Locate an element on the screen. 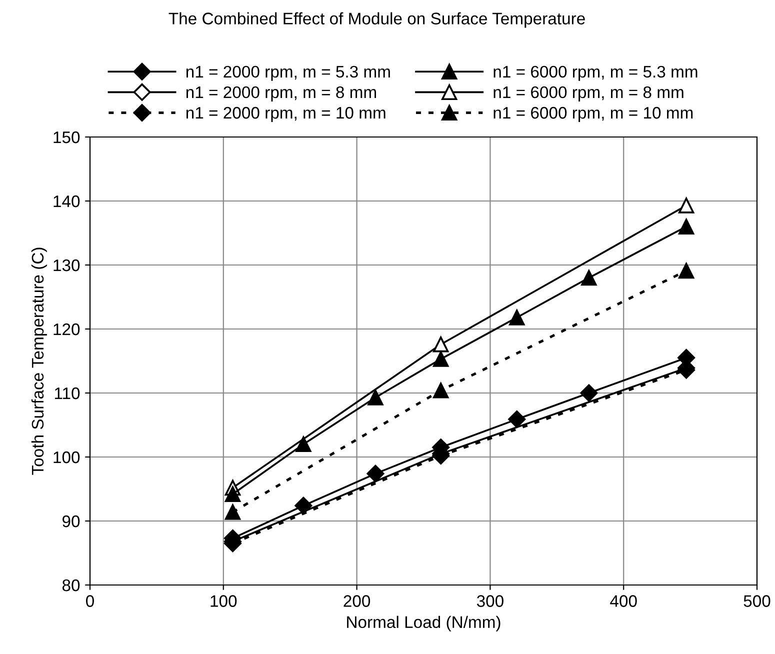 The width and height of the screenshot is (775, 654). legend-label: n1 = 6000 rpm, m = 5.3 mm is located at coordinates (596, 73).